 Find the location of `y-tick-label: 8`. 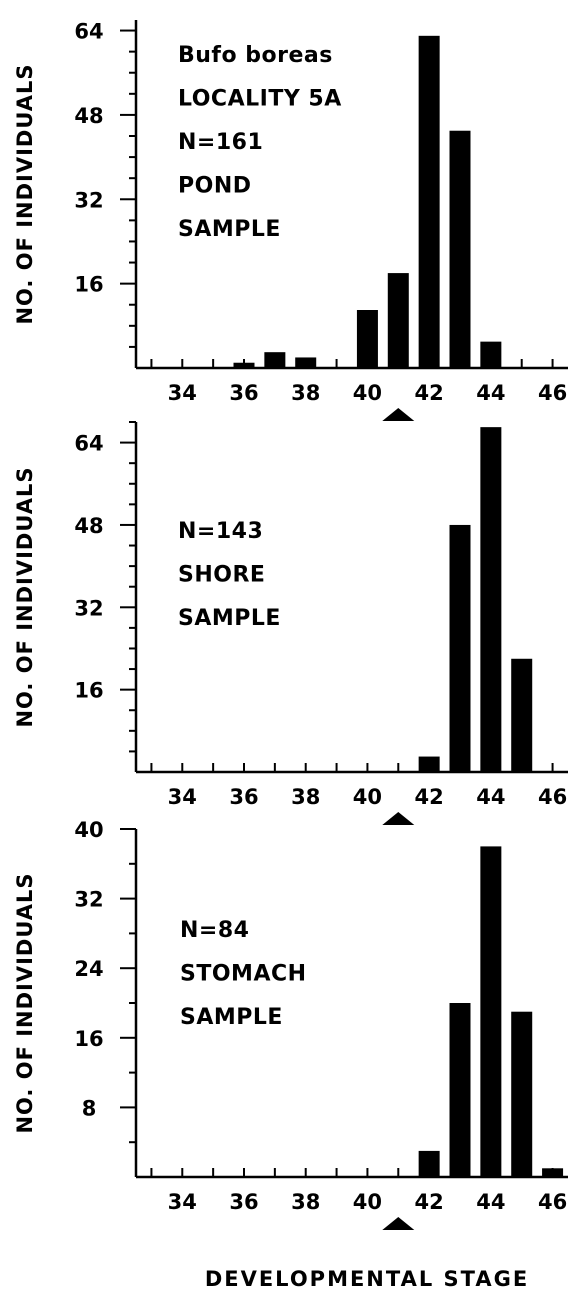

y-tick-label: 8 is located at coordinates (89, 1108).